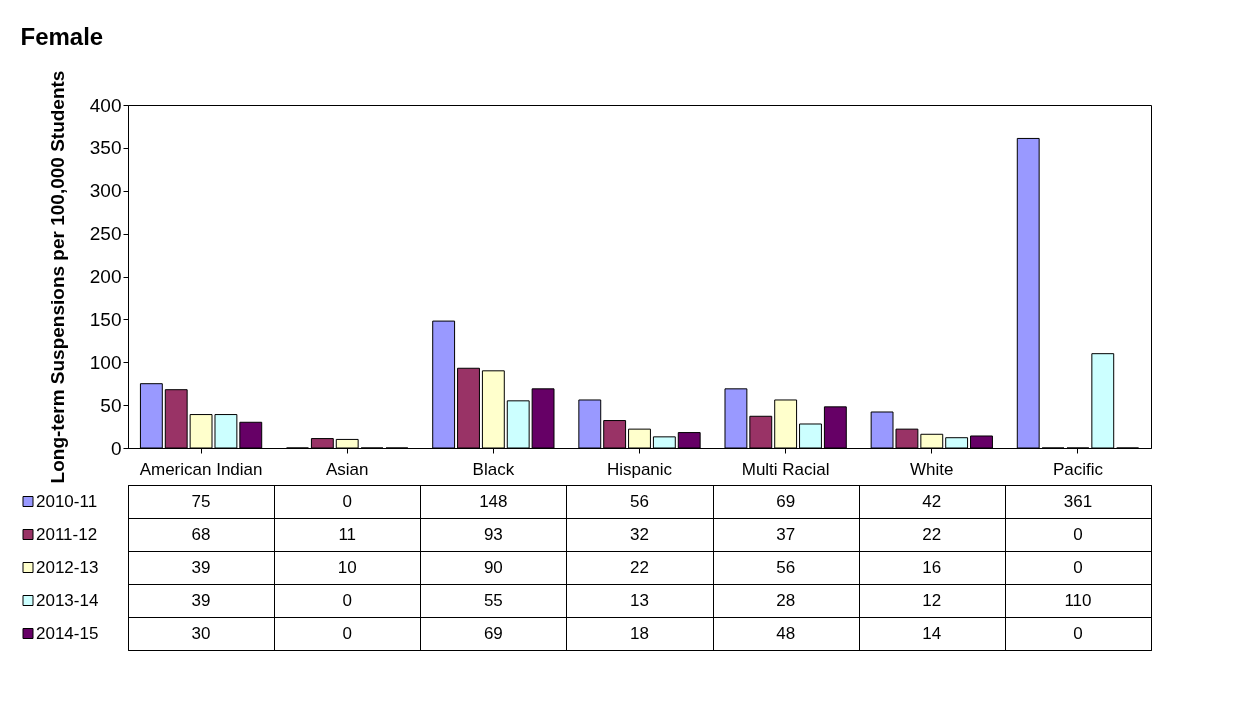 The height and width of the screenshot is (717, 1250). Describe the element at coordinates (67, 534) in the screenshot. I see `legend-label: 2011-12` at that location.